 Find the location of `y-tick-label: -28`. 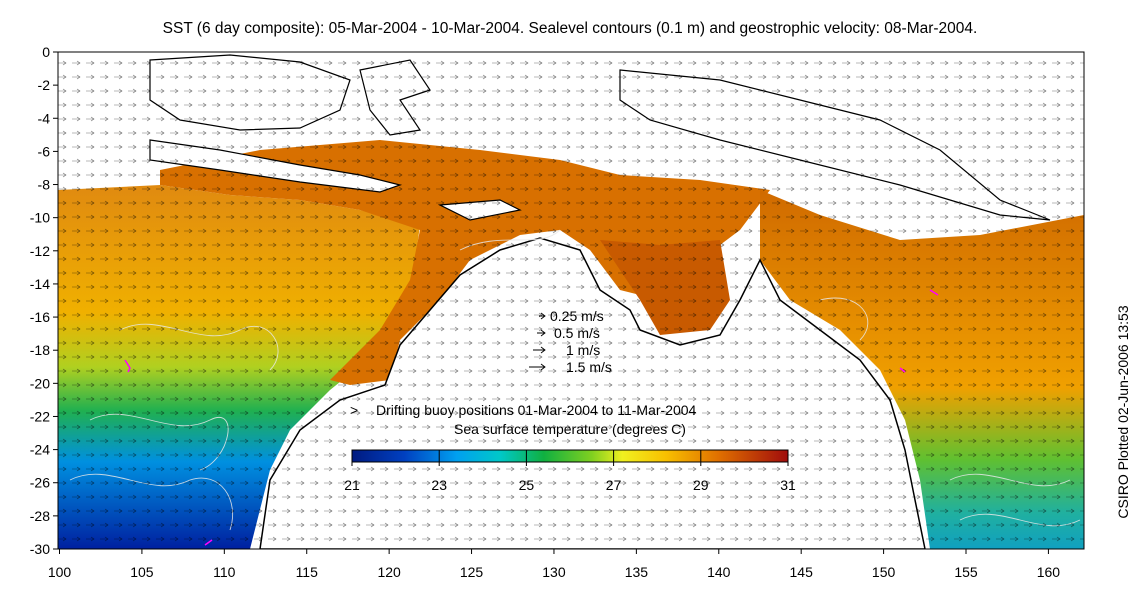

y-tick-label: -28 is located at coordinates (40, 516).